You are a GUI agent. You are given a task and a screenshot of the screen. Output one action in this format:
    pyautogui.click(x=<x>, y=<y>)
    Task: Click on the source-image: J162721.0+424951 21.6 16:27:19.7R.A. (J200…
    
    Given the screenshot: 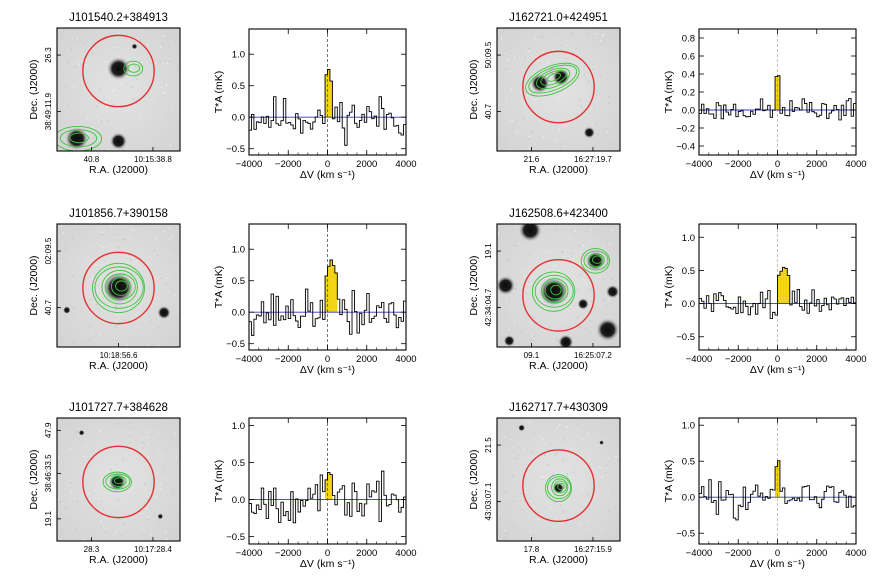 What is the action you would take?
    pyautogui.click(x=544, y=94)
    